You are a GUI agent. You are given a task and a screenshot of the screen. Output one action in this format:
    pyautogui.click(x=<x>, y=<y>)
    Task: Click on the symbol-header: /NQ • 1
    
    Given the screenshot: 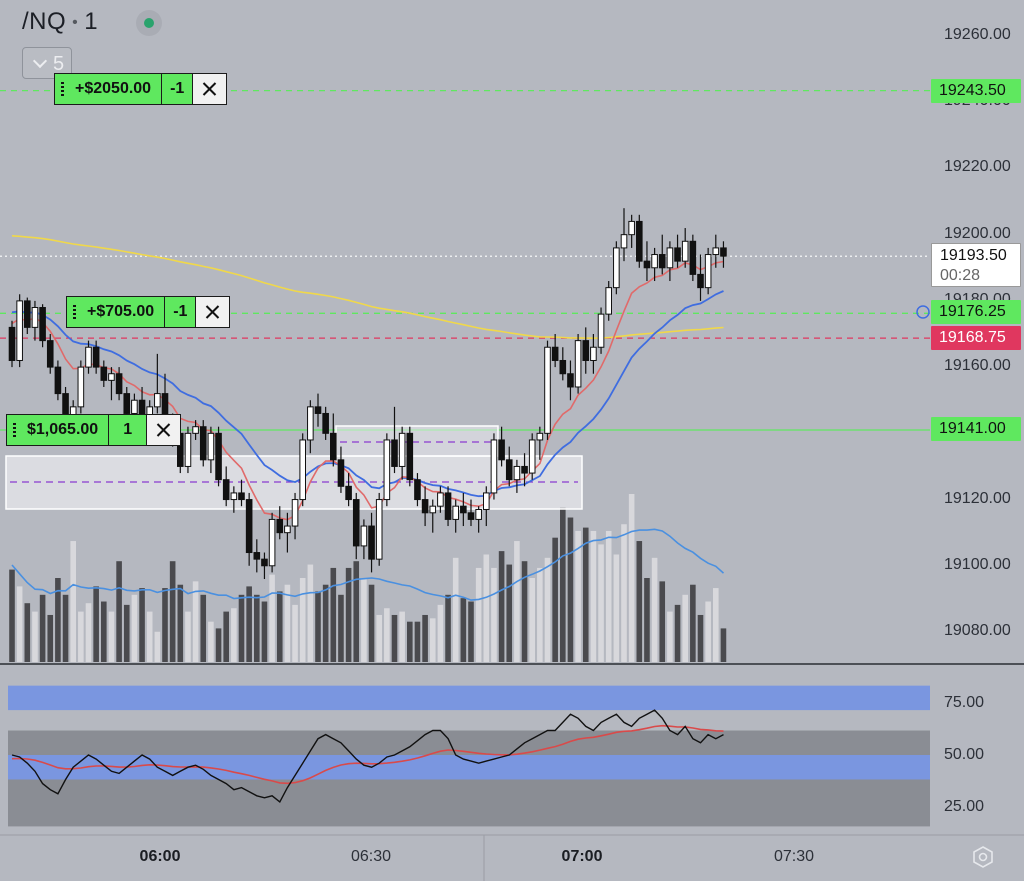 What is the action you would take?
    pyautogui.click(x=60, y=22)
    